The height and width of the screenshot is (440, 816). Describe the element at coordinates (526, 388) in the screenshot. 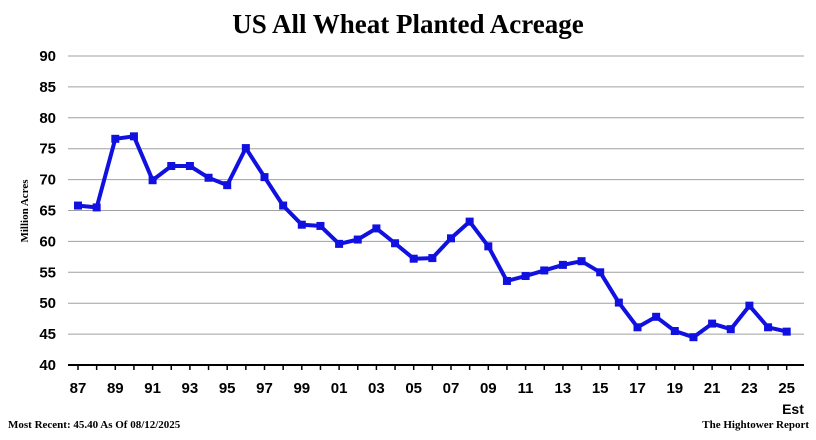

I see `x-tick-label: 11` at that location.